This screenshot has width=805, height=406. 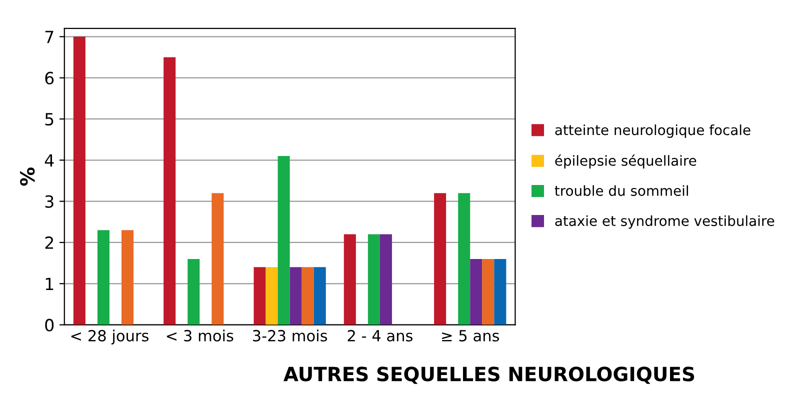 I want to click on legend-label: atteinte neurologique focale, so click(x=652, y=131).